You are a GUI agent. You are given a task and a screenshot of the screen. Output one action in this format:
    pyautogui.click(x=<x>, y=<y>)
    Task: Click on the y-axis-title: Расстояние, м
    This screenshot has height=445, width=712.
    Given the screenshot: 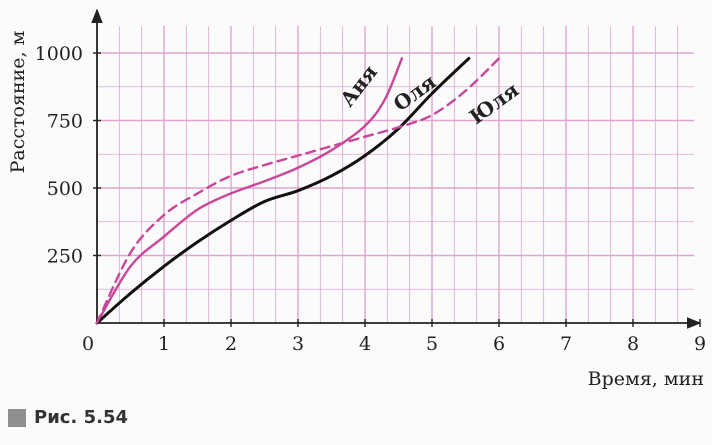 What is the action you would take?
    pyautogui.click(x=18, y=101)
    